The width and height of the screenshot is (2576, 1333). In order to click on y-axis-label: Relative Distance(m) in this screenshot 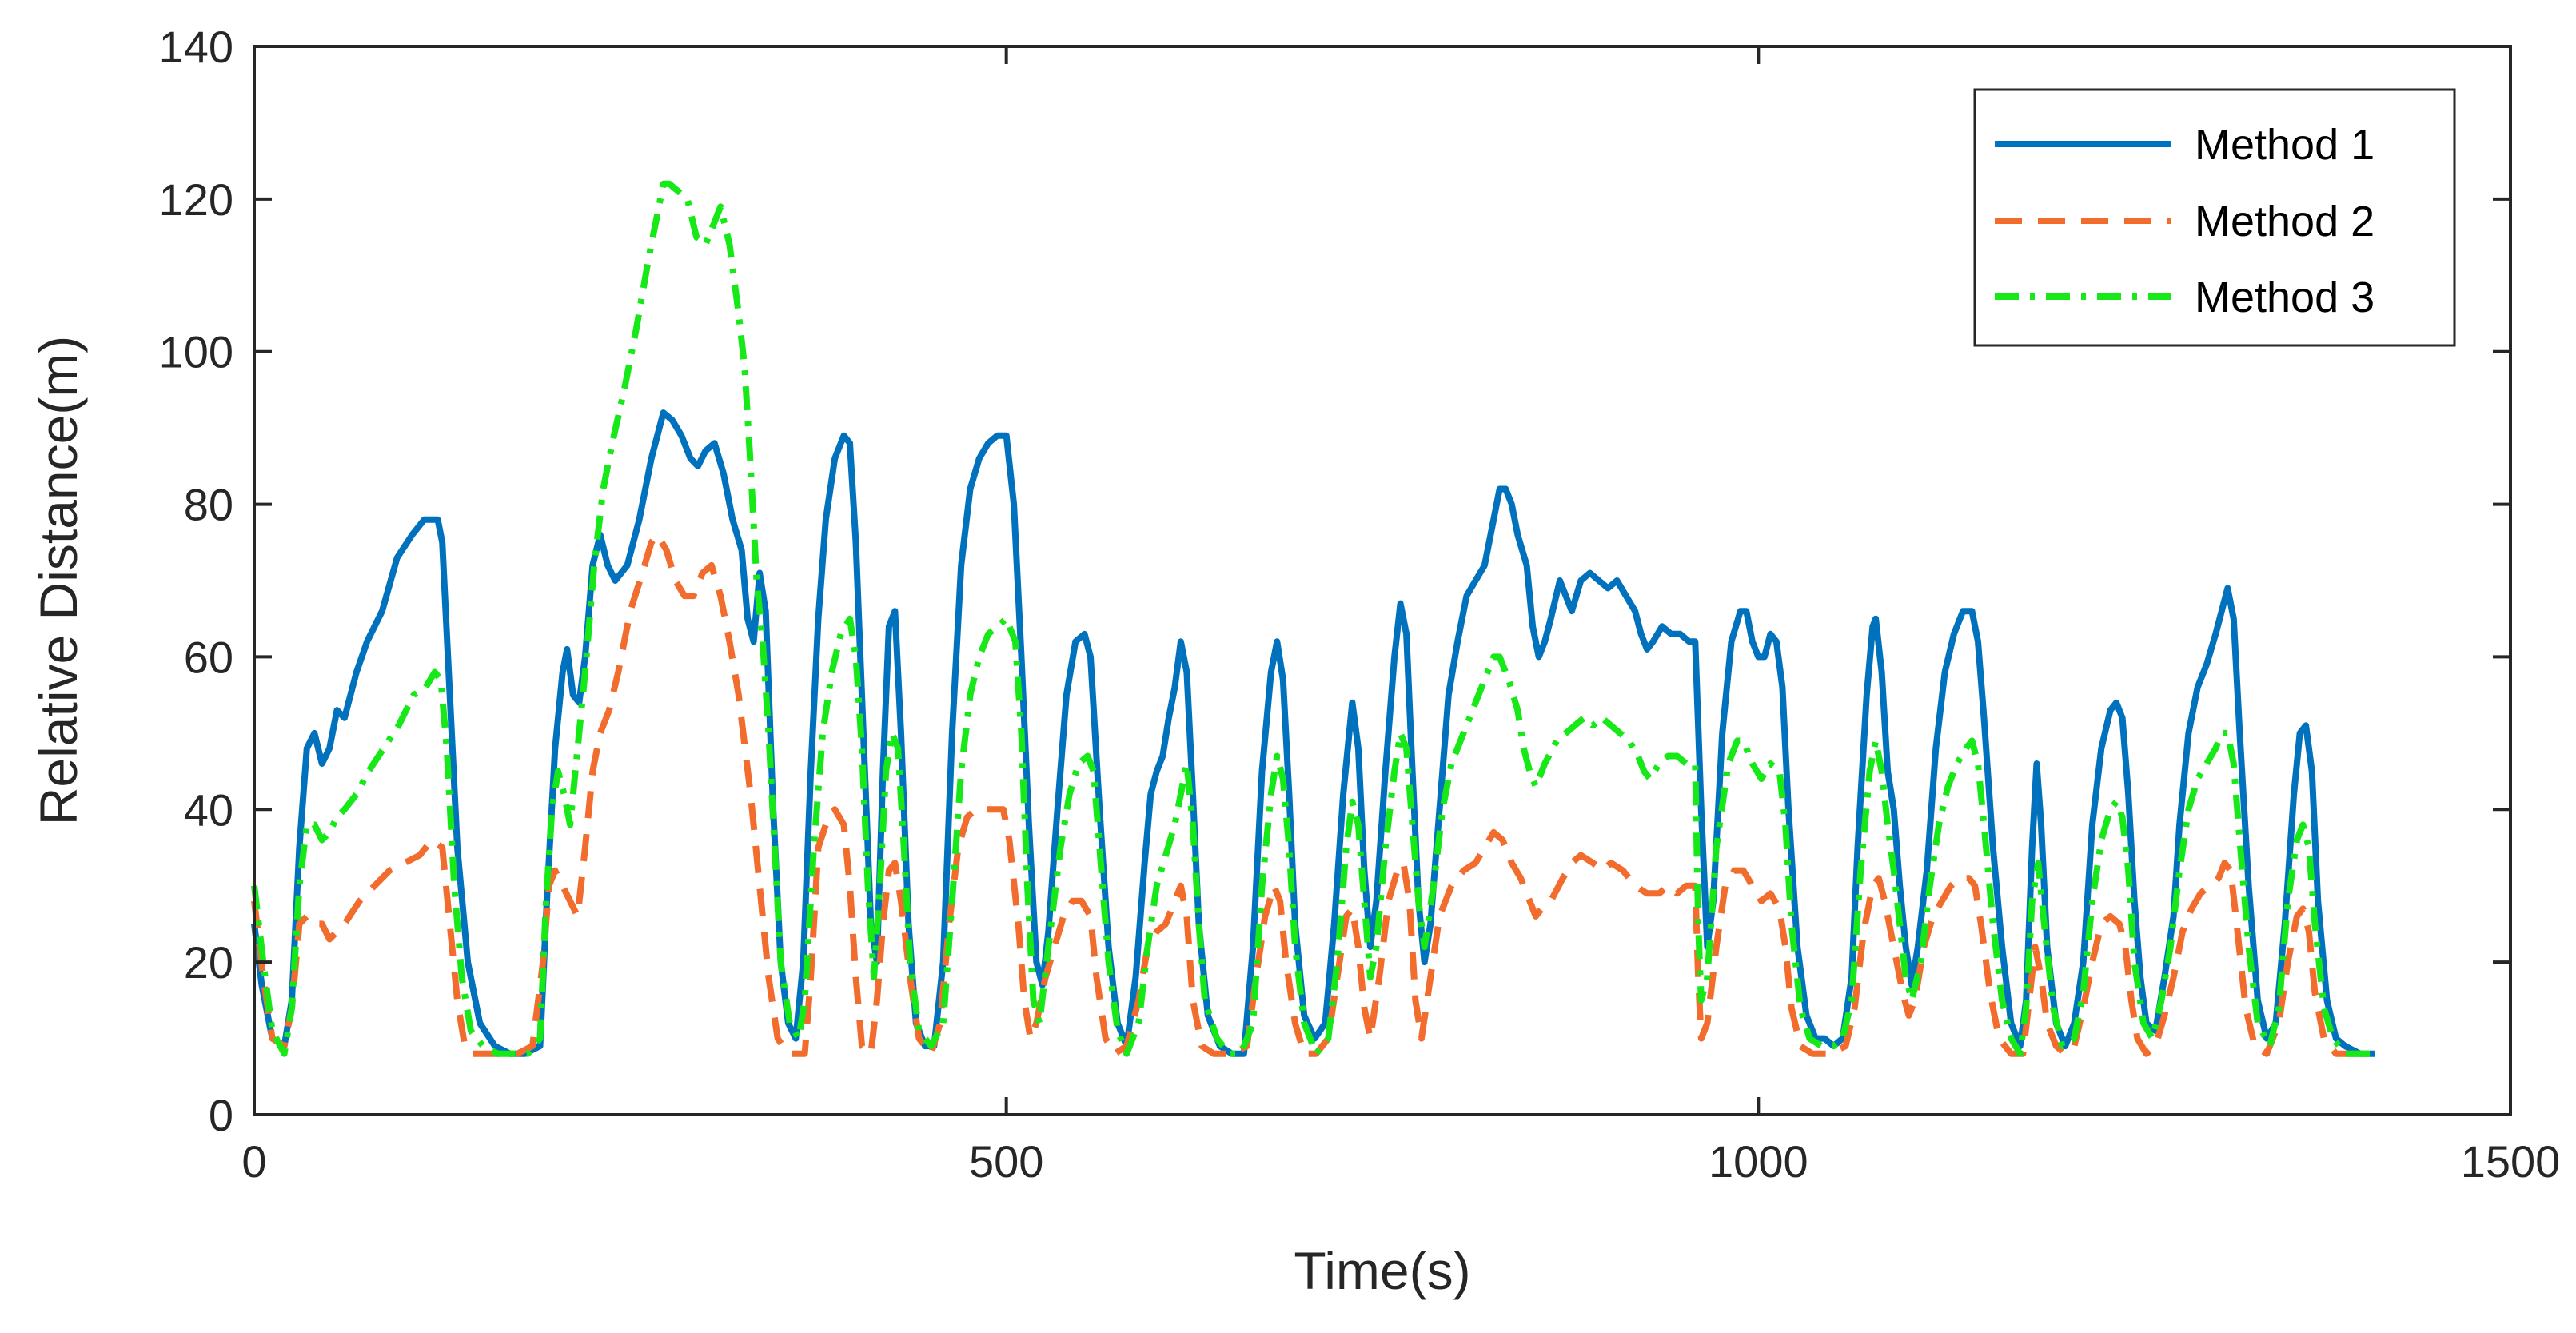, I will do `click(58, 581)`.